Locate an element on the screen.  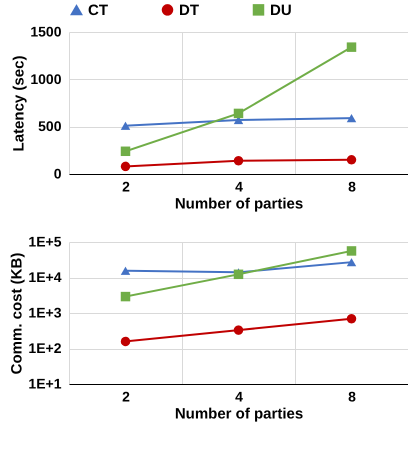
legend-label: DT is located at coordinates (189, 10).